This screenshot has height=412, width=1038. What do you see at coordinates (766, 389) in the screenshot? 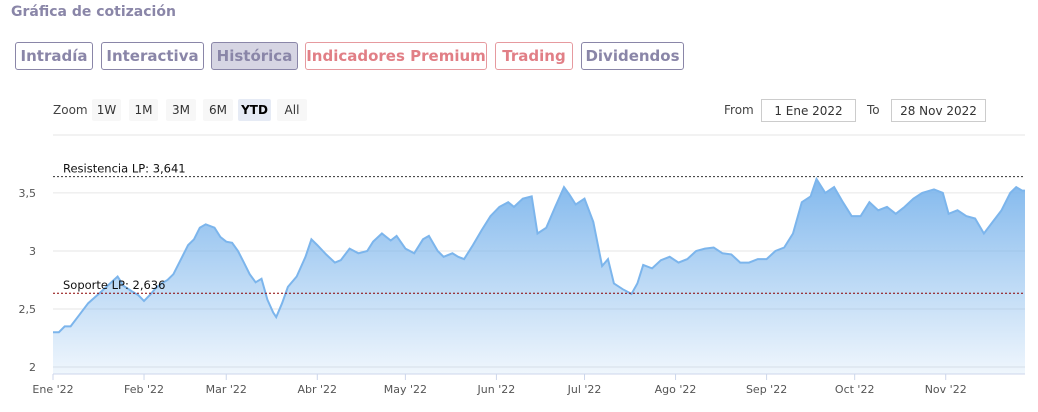
I see `x-tick-label: Sep '22` at bounding box center [766, 389].